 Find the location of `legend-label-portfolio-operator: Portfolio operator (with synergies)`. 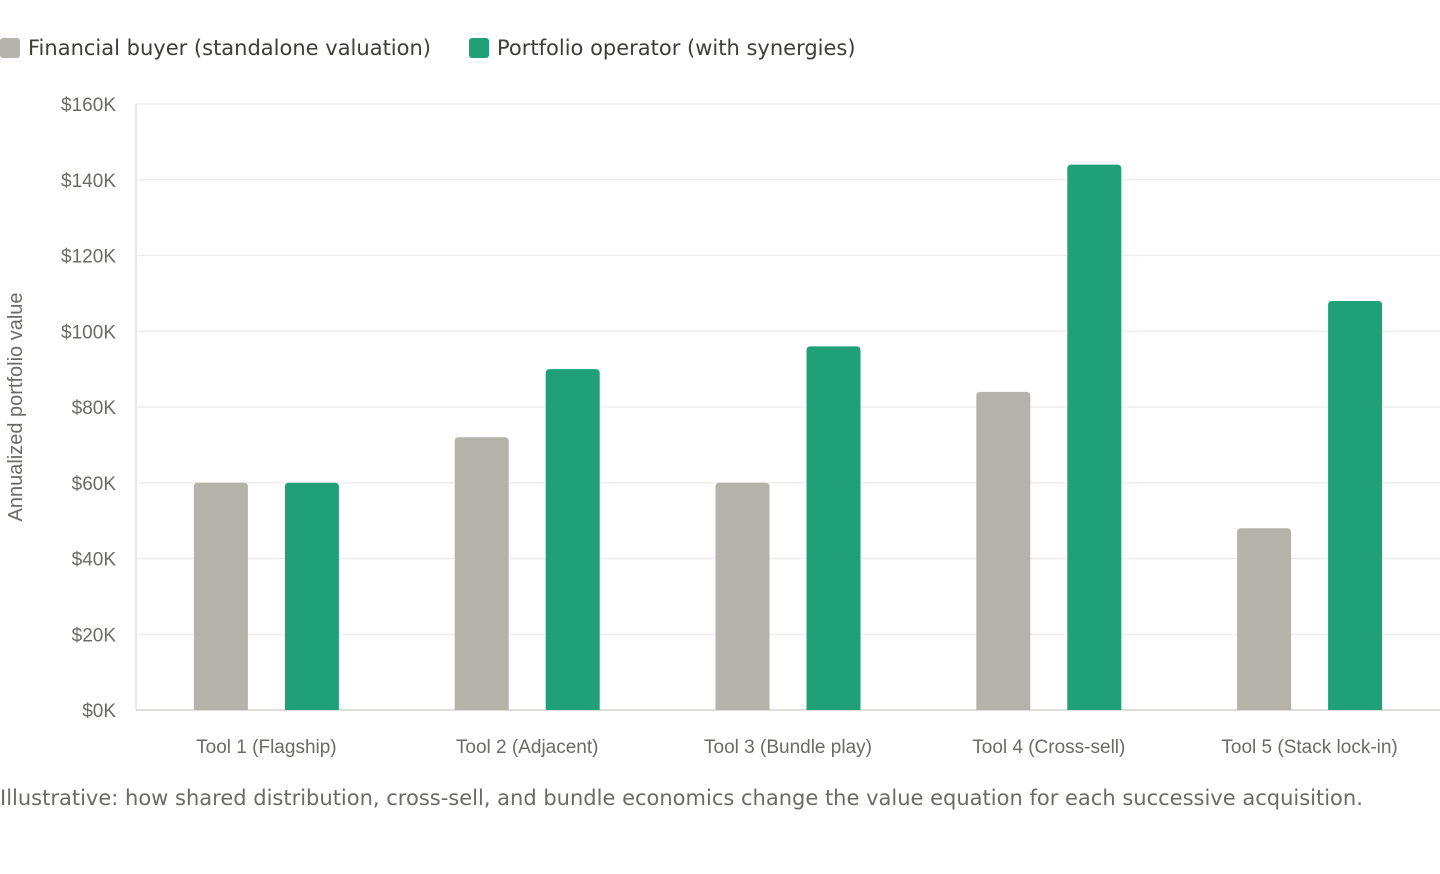

legend-label-portfolio-operator: Portfolio operator (with synergies) is located at coordinates (676, 48).